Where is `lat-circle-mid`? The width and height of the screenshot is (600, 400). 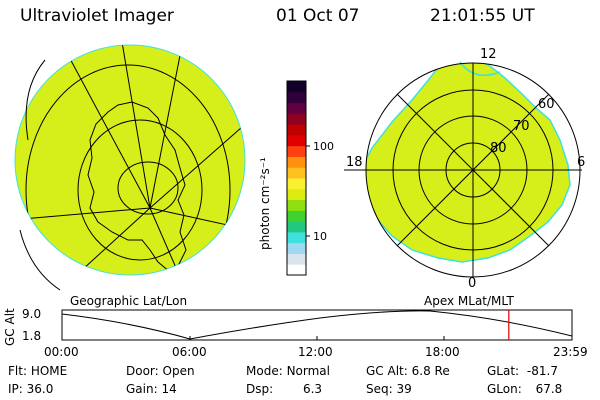
lat-circle-mid is located at coordinates (140, 190).